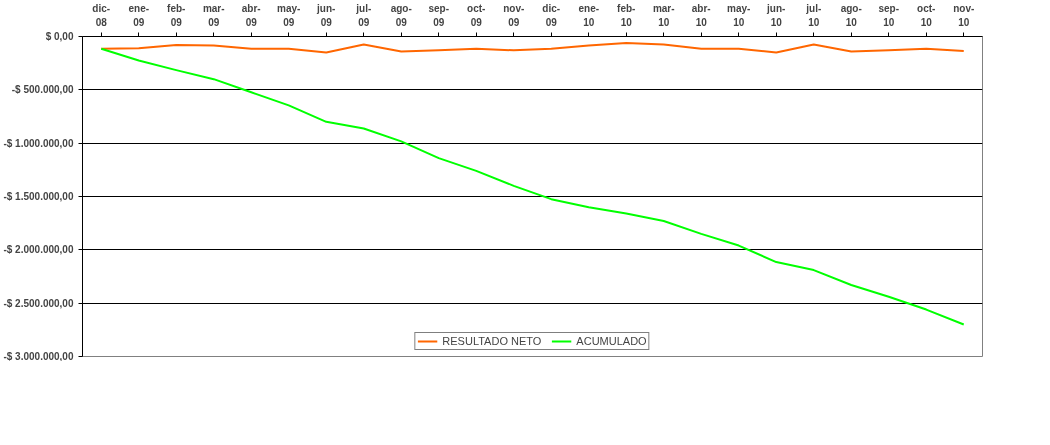  I want to click on y-tick-label: -$ 3.000.000,00, so click(38, 356).